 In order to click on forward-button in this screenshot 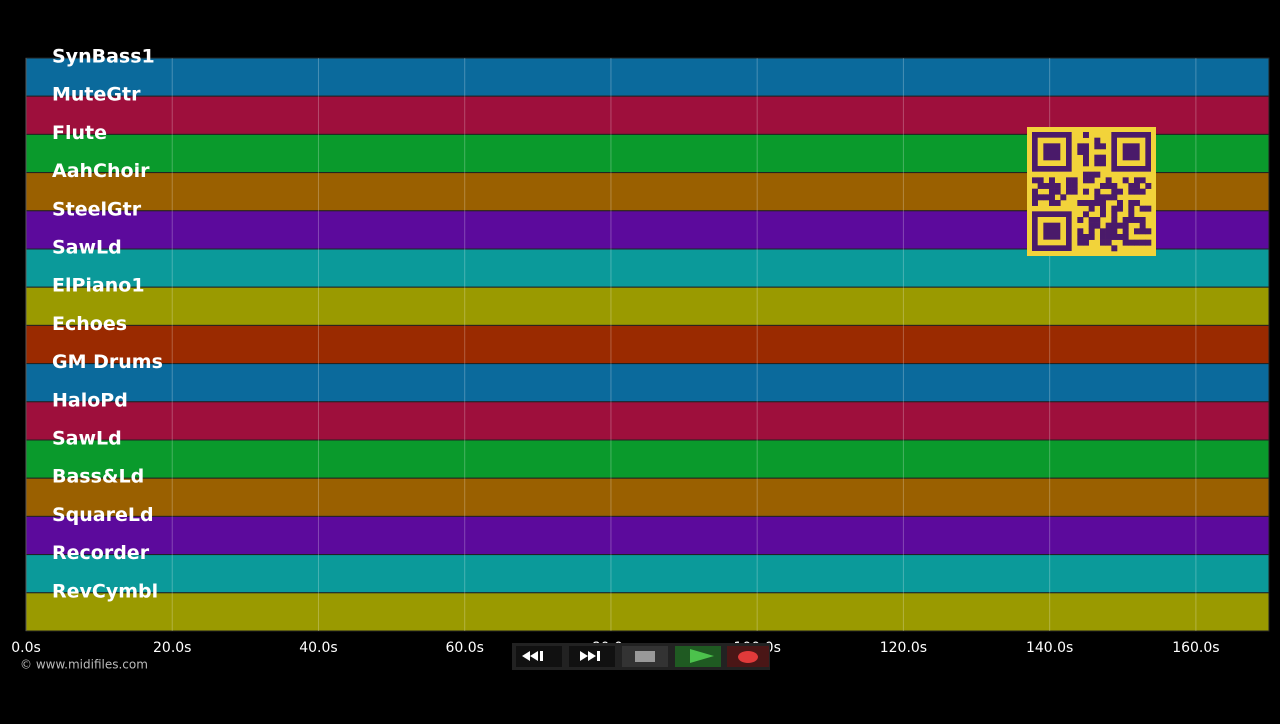, I will do `click(592, 656)`.